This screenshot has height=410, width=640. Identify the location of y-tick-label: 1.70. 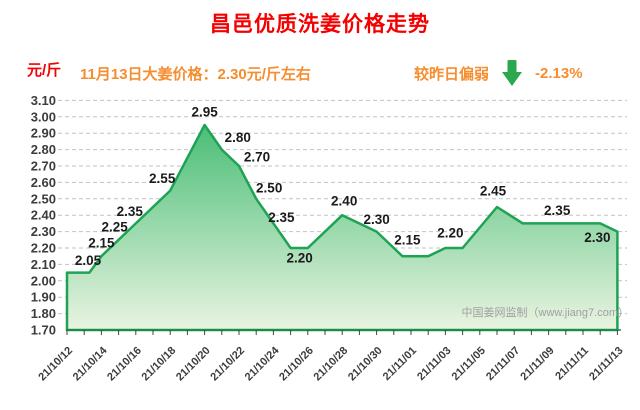
(43, 330).